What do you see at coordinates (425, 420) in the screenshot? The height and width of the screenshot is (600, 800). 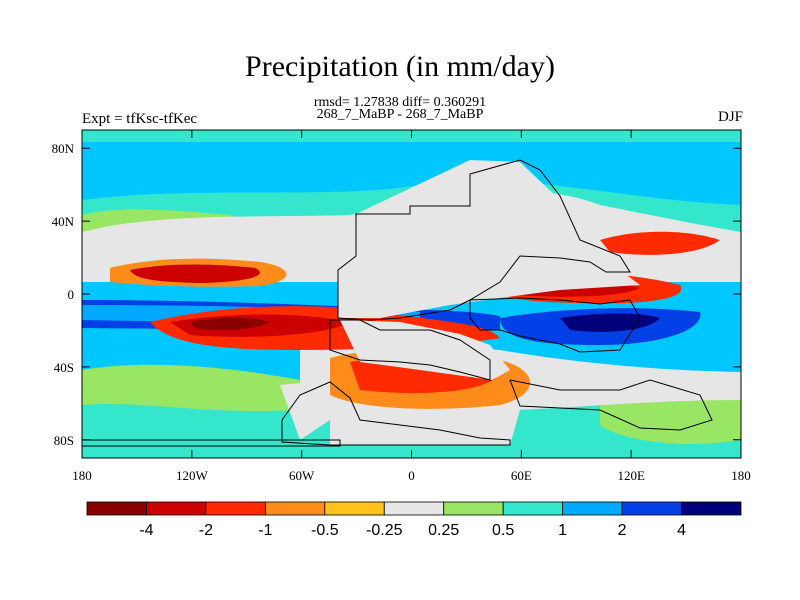 I see `neutral-antarctic` at bounding box center [425, 420].